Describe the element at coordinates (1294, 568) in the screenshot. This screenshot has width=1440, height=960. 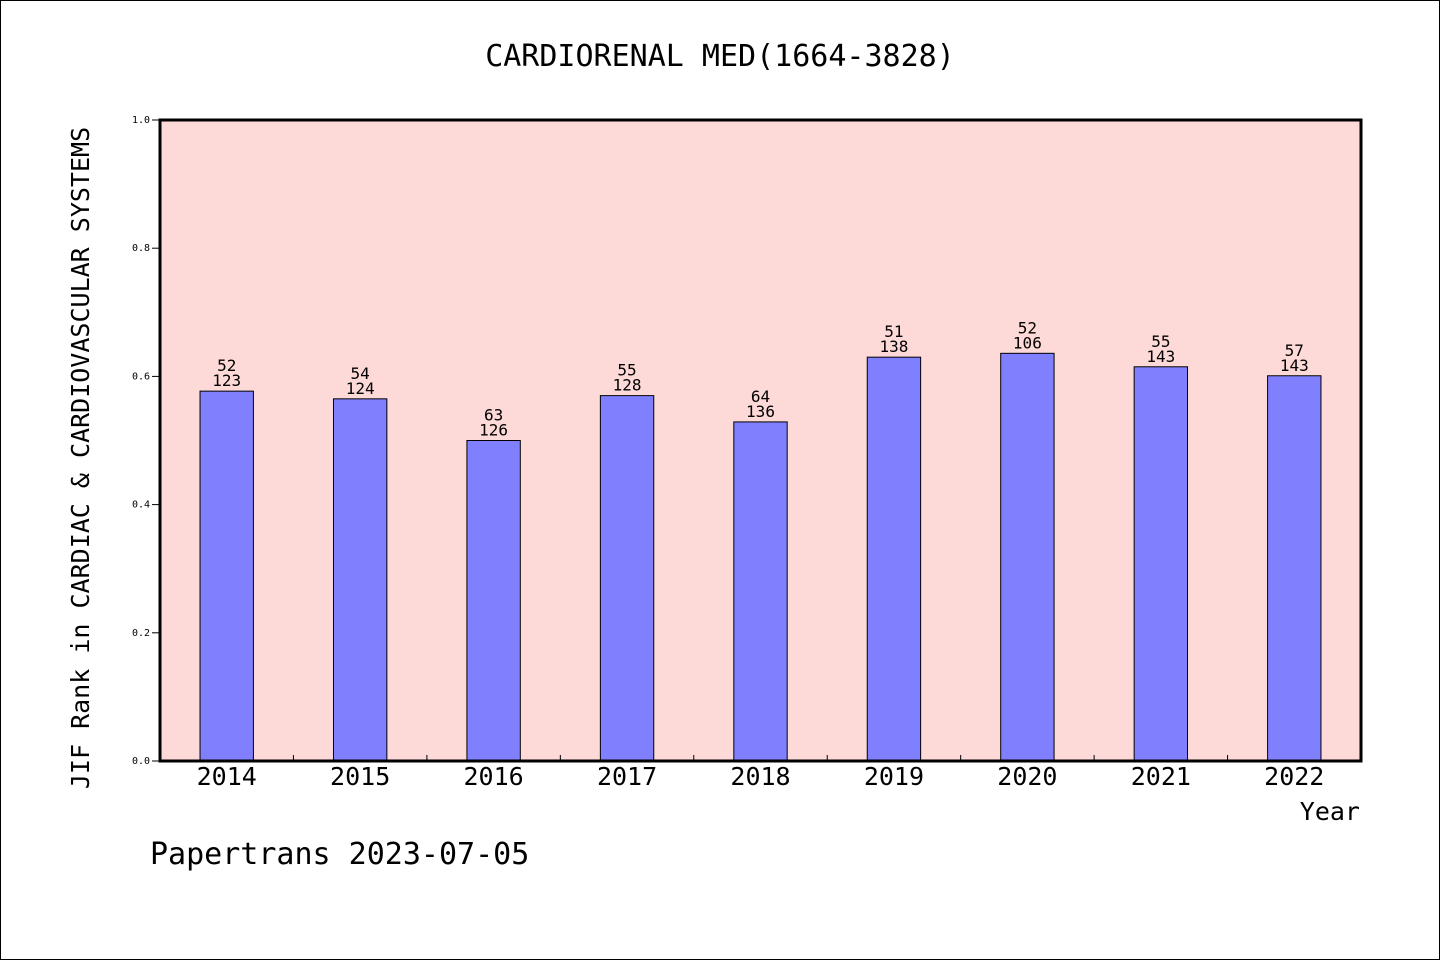
I see `bar-2022` at that location.